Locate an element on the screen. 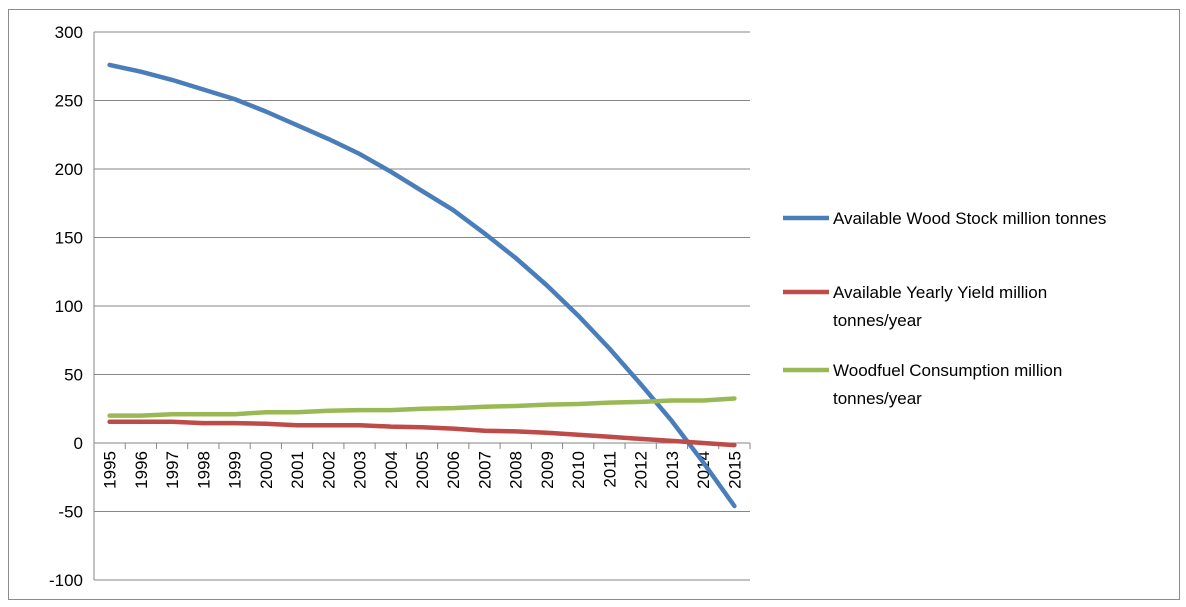  x-tick-label: 1998 is located at coordinates (203, 470).